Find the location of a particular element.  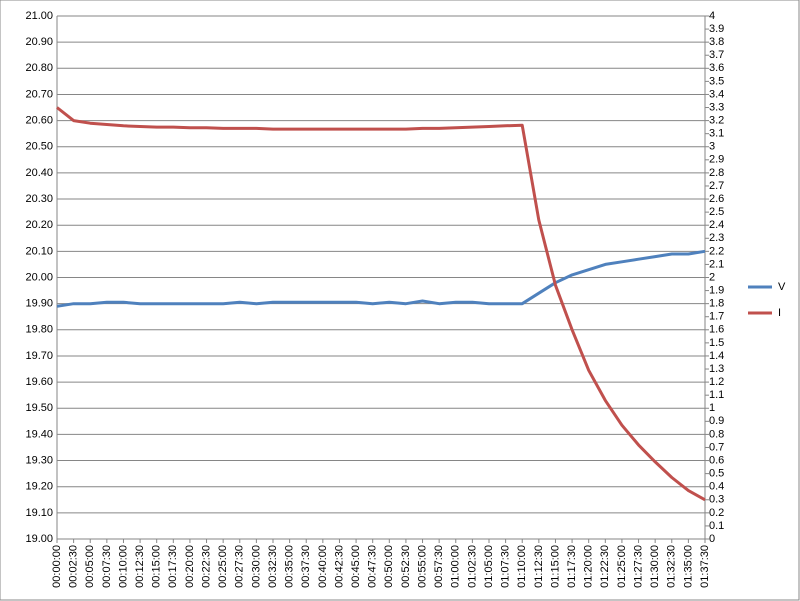

x-tick-label: 00:47:30 is located at coordinates (373, 566).